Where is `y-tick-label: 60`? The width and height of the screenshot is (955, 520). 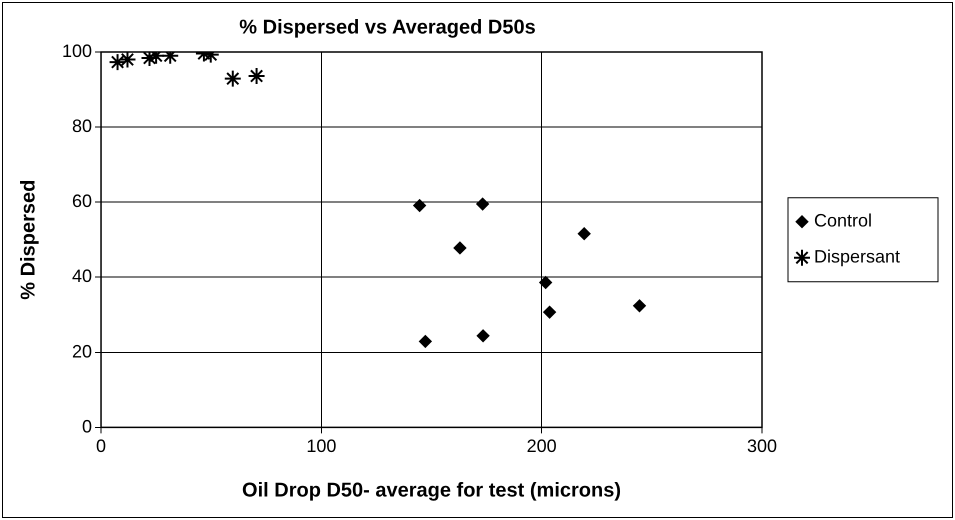
y-tick-label: 60 is located at coordinates (82, 201).